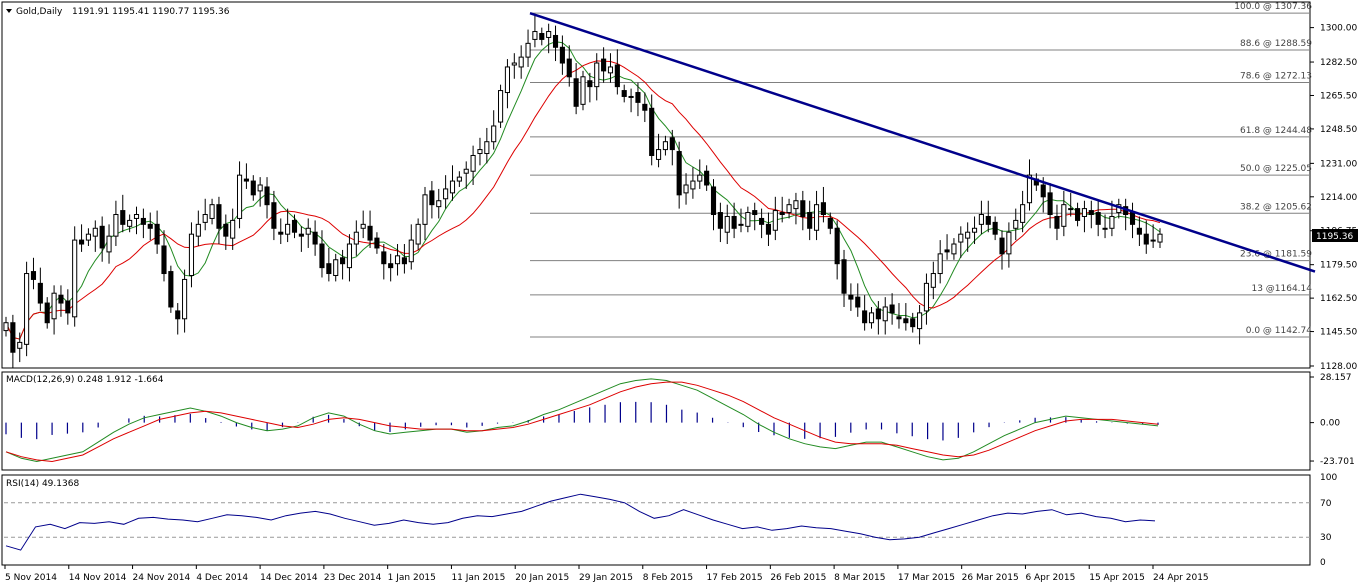  I want to click on time-tick-label: 5 Nov 2014, so click(31, 578).